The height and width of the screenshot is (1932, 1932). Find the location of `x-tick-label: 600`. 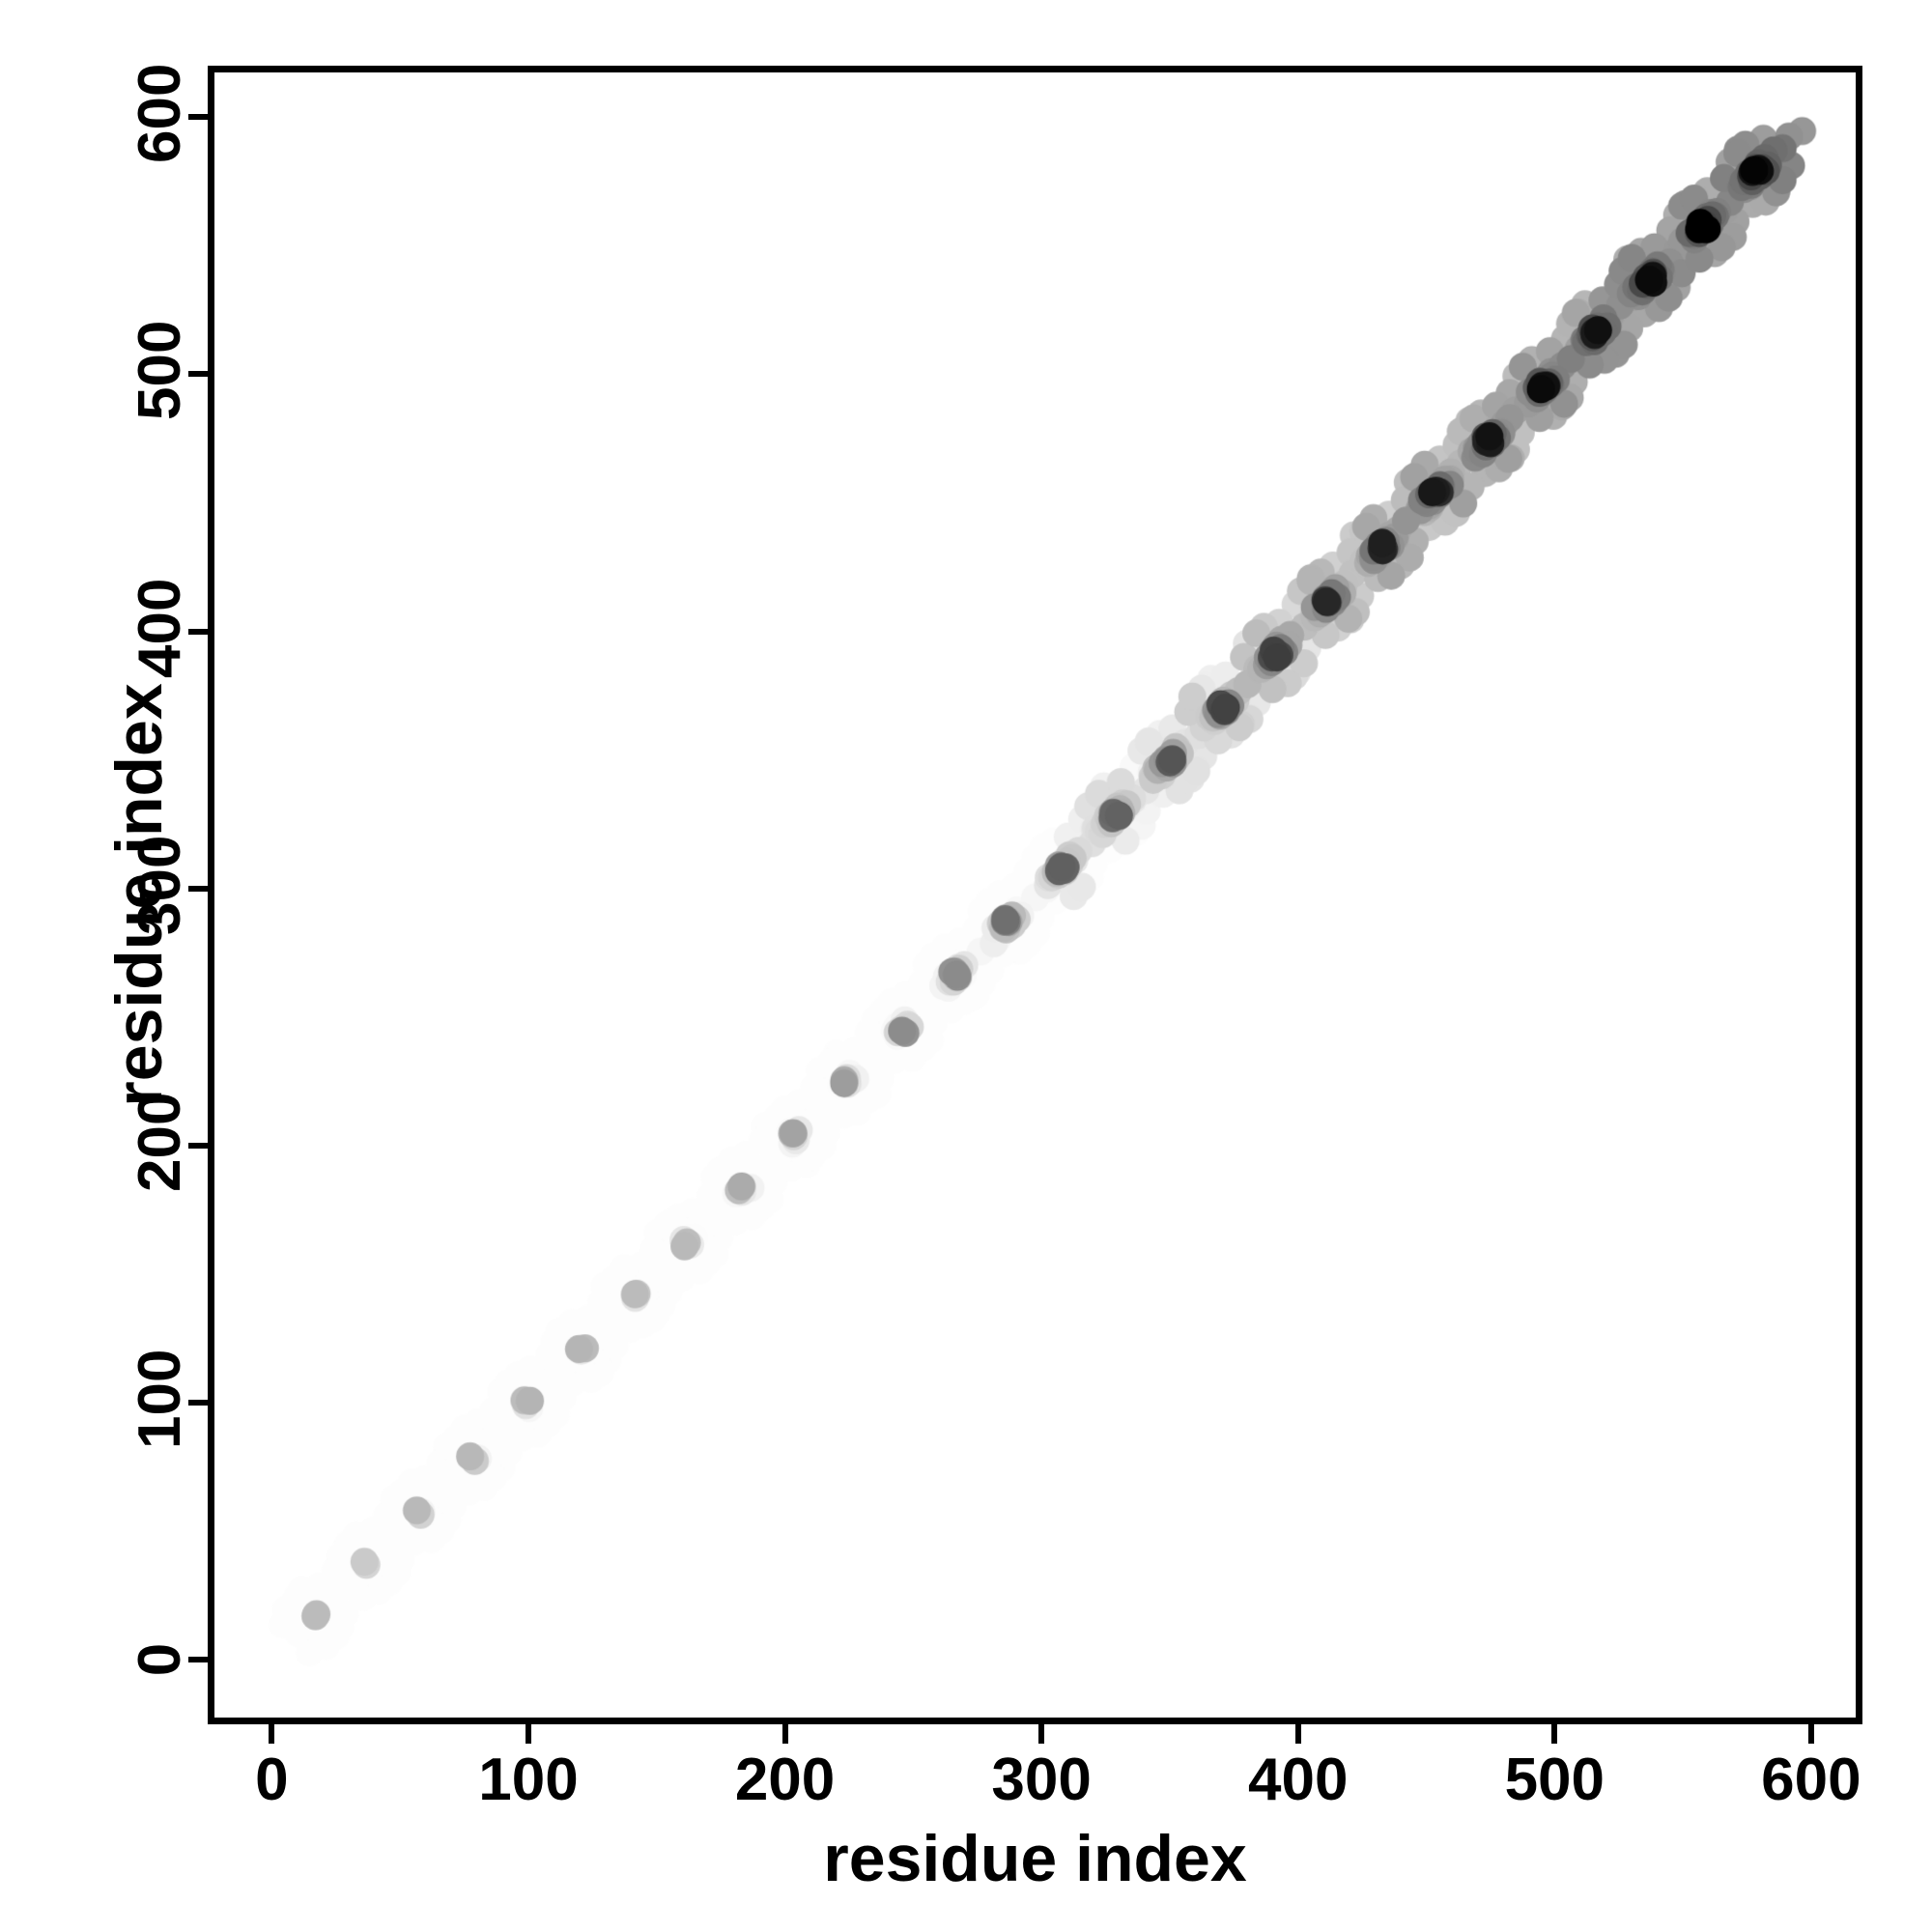

x-tick-label: 600 is located at coordinates (1811, 1780).